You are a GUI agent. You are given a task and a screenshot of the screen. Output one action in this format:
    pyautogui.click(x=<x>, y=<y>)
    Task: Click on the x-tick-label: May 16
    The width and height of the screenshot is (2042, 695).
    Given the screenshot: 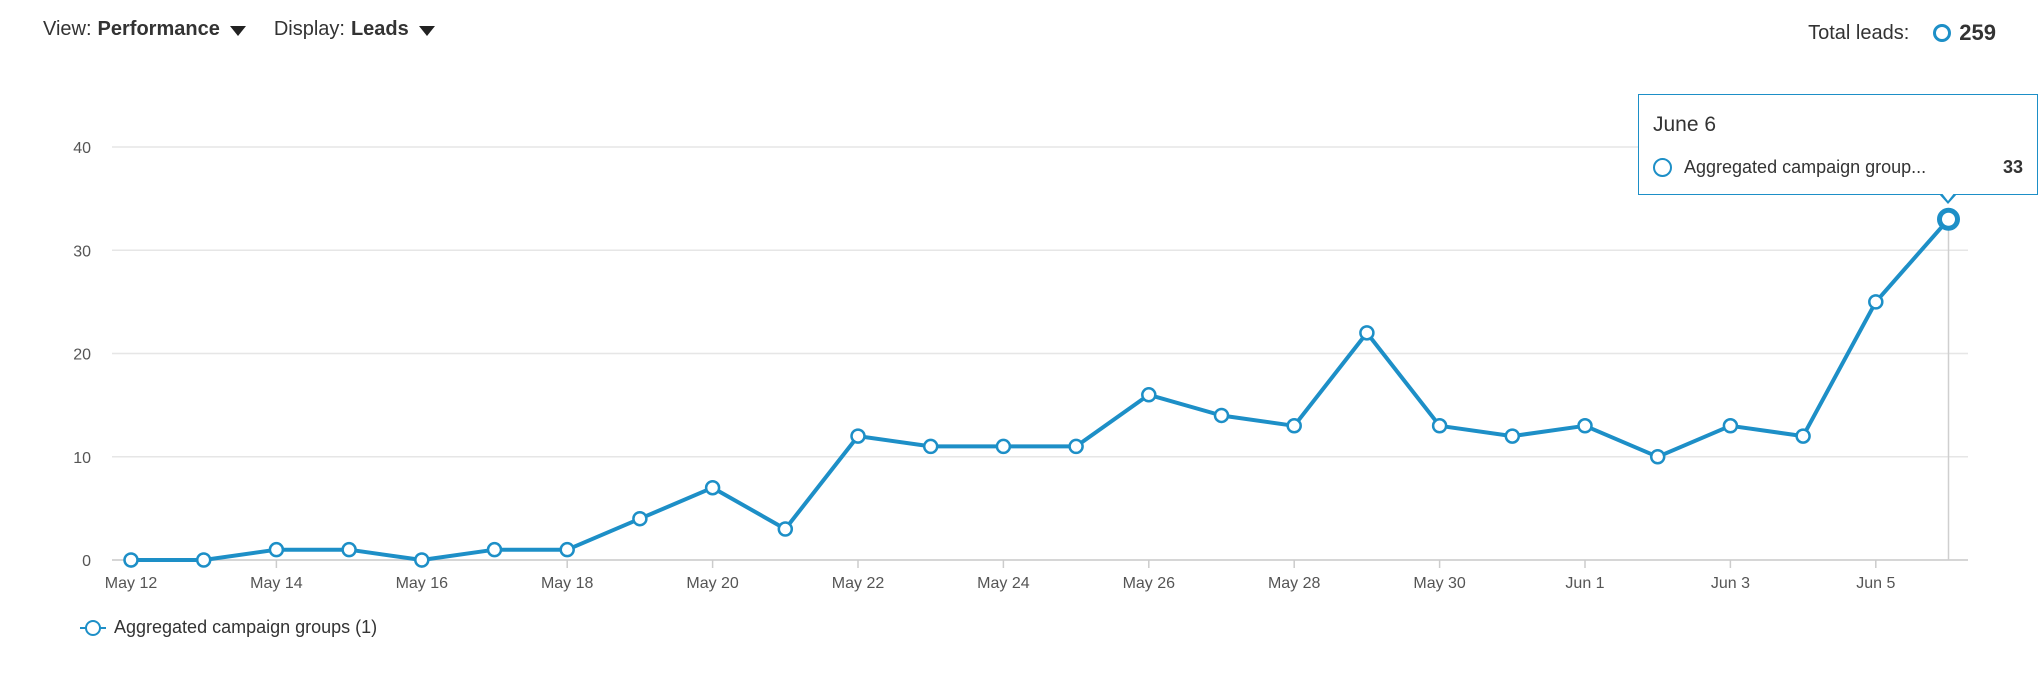 What is the action you would take?
    pyautogui.click(x=422, y=583)
    